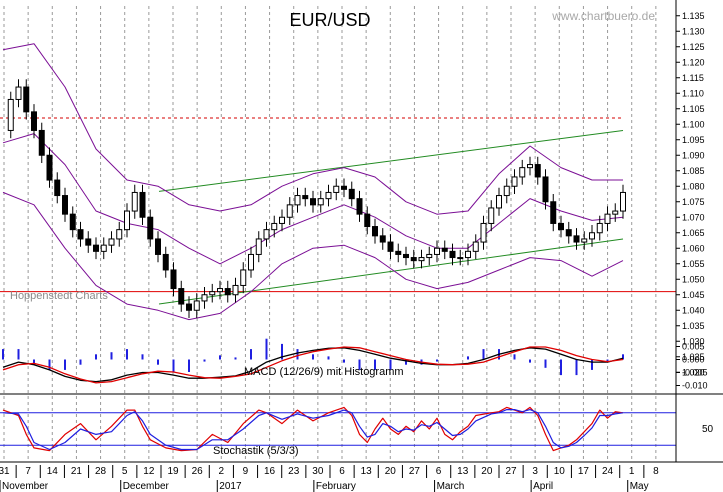 This screenshot has height=492, width=723. Describe the element at coordinates (632, 471) in the screenshot. I see `date-tick-label: 1` at that location.